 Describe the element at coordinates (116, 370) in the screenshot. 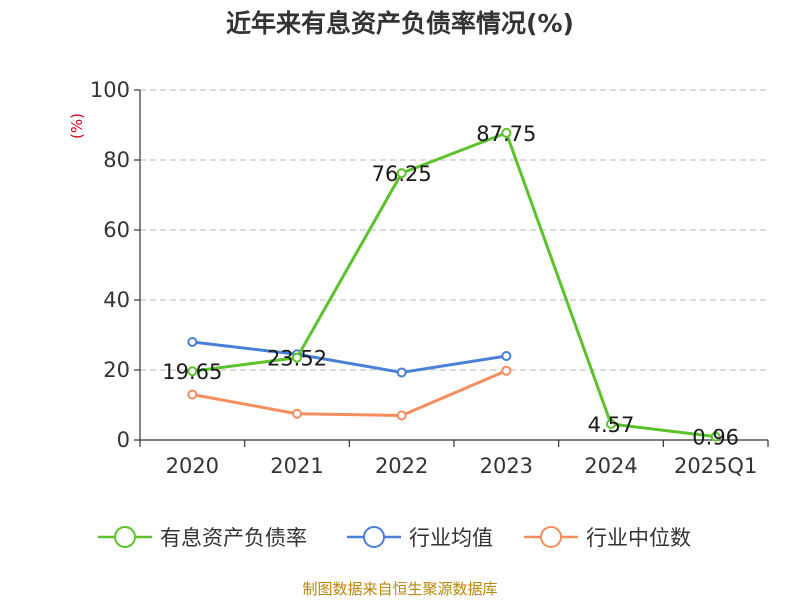

I see `y-tick-label: 20` at that location.